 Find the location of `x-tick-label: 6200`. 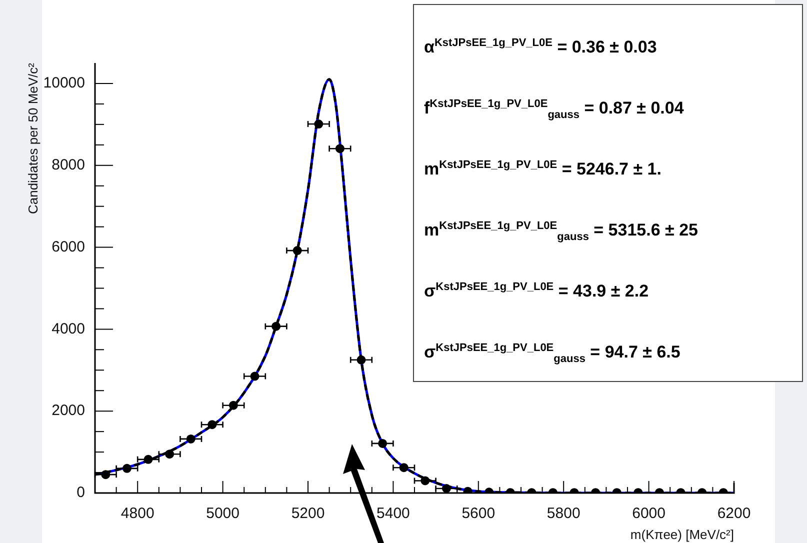

x-tick-label: 6200 is located at coordinates (734, 513).